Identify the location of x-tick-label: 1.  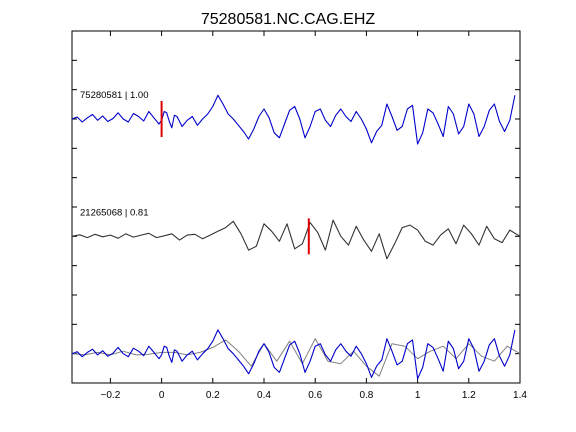
(418, 395).